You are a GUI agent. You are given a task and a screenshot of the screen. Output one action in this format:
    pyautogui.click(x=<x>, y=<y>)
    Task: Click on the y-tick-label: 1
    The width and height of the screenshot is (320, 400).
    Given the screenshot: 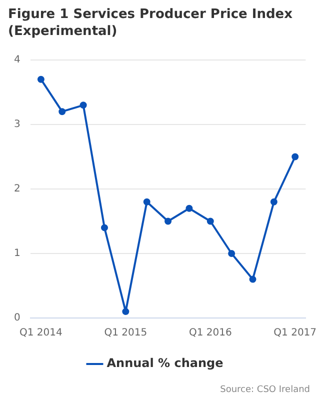 What is the action you would take?
    pyautogui.click(x=17, y=254)
    